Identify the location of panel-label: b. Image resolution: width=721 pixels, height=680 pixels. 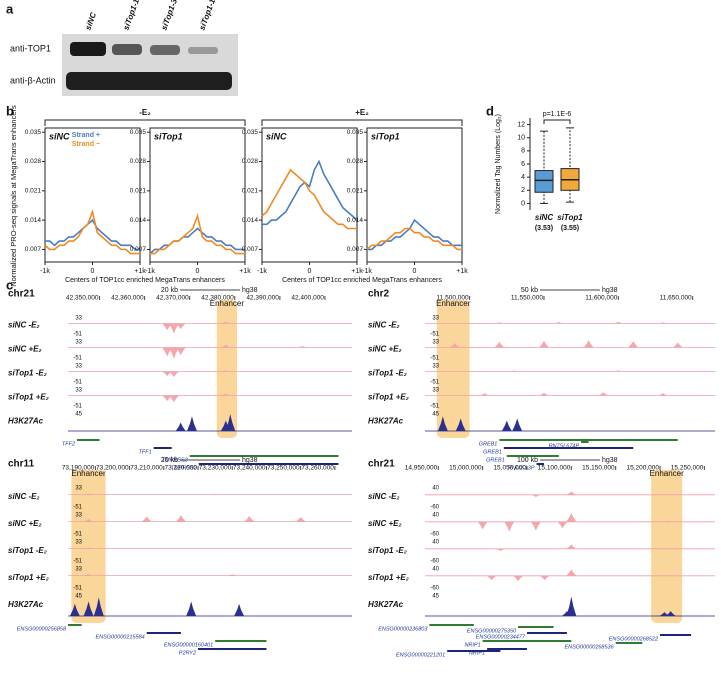
(10, 110).